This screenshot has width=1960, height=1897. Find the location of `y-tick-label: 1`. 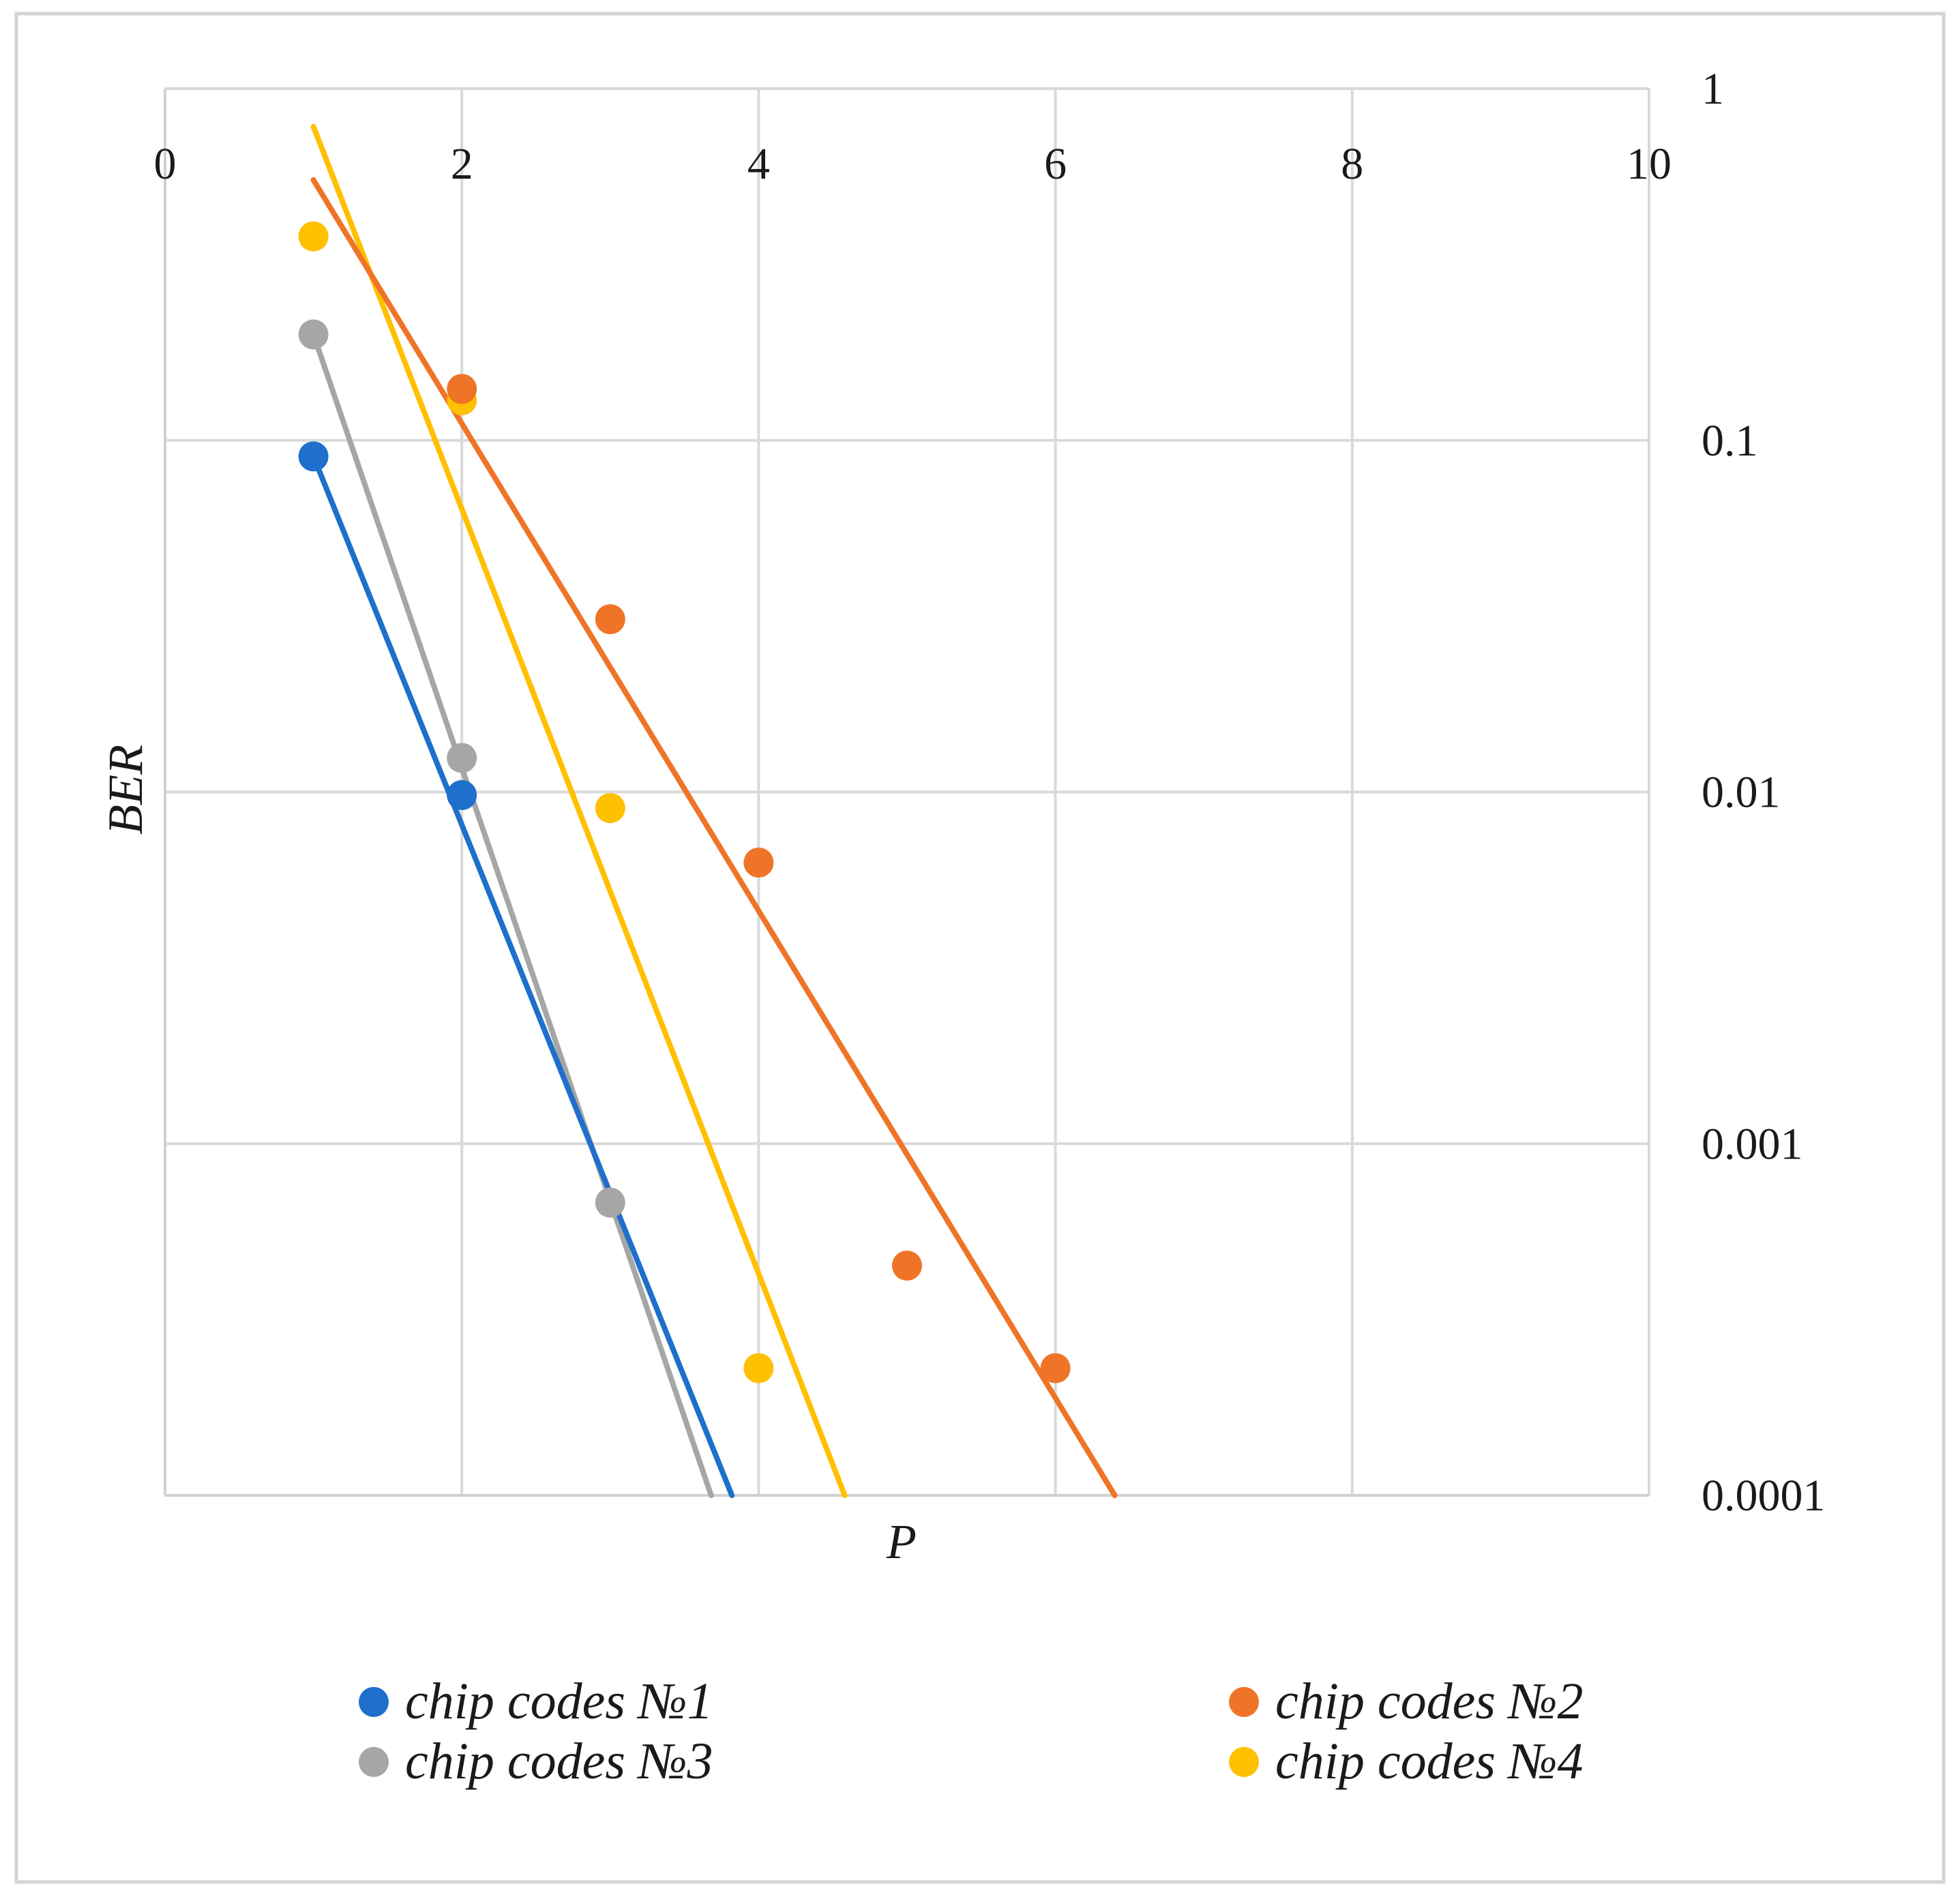

y-tick-label: 1 is located at coordinates (1713, 89).